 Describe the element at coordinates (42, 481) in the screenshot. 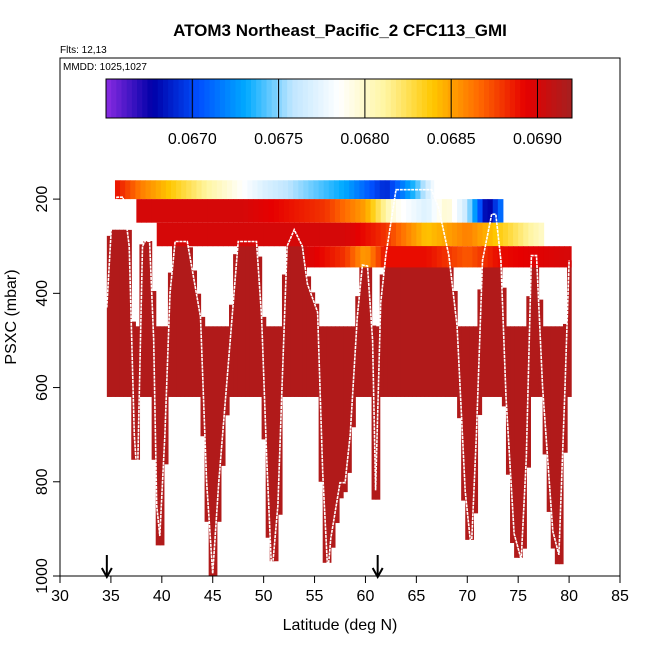

I see `y-tick-label: 800` at that location.